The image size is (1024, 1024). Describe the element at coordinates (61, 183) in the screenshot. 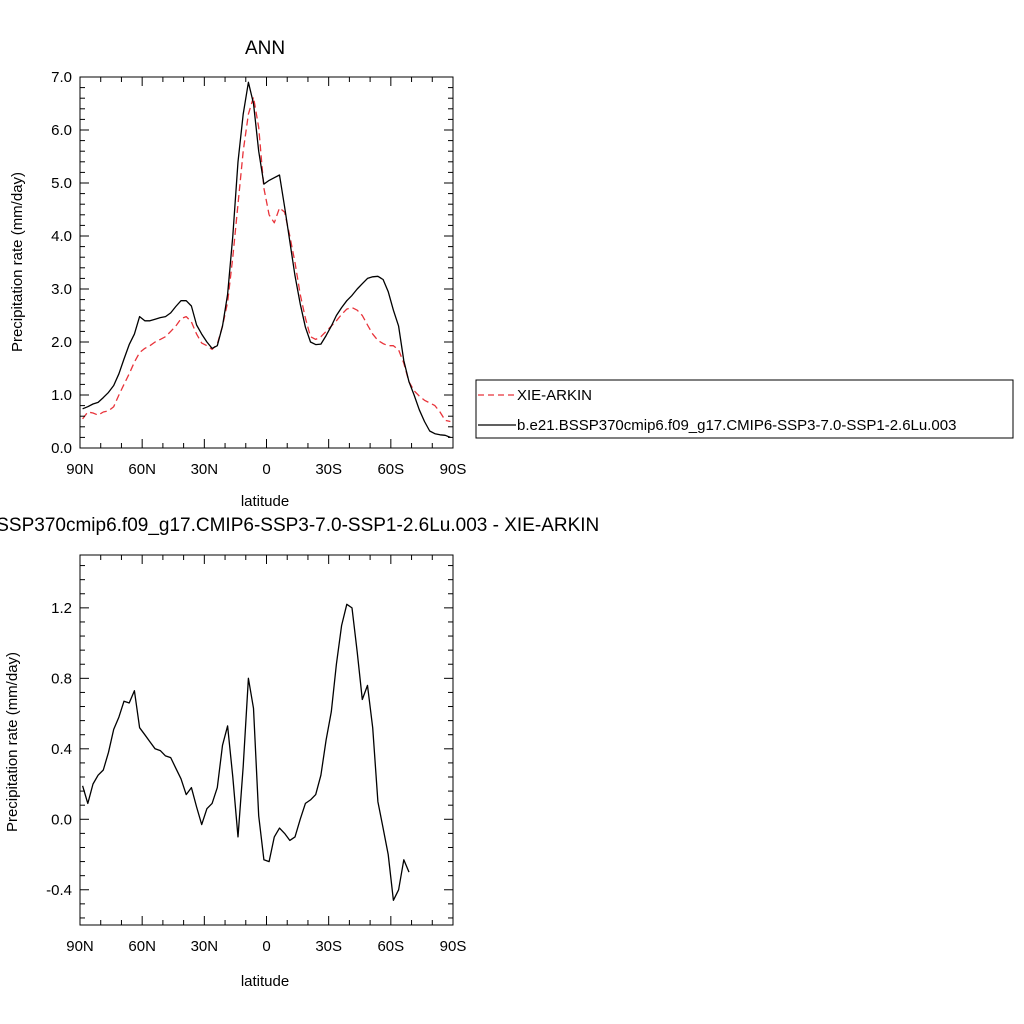

I see `y-tick-label: 5.0` at that location.